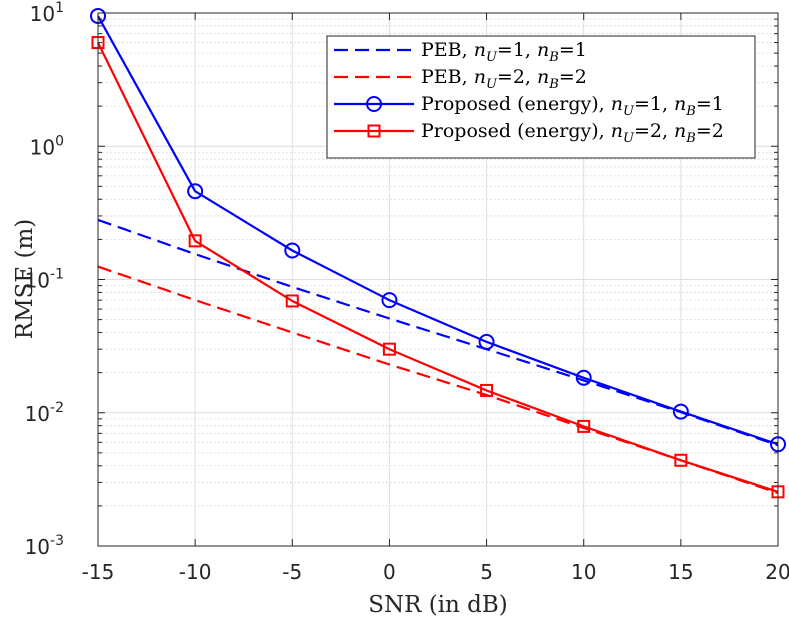 The image size is (789, 624). I want to click on legend-marker-circle, so click(374, 104).